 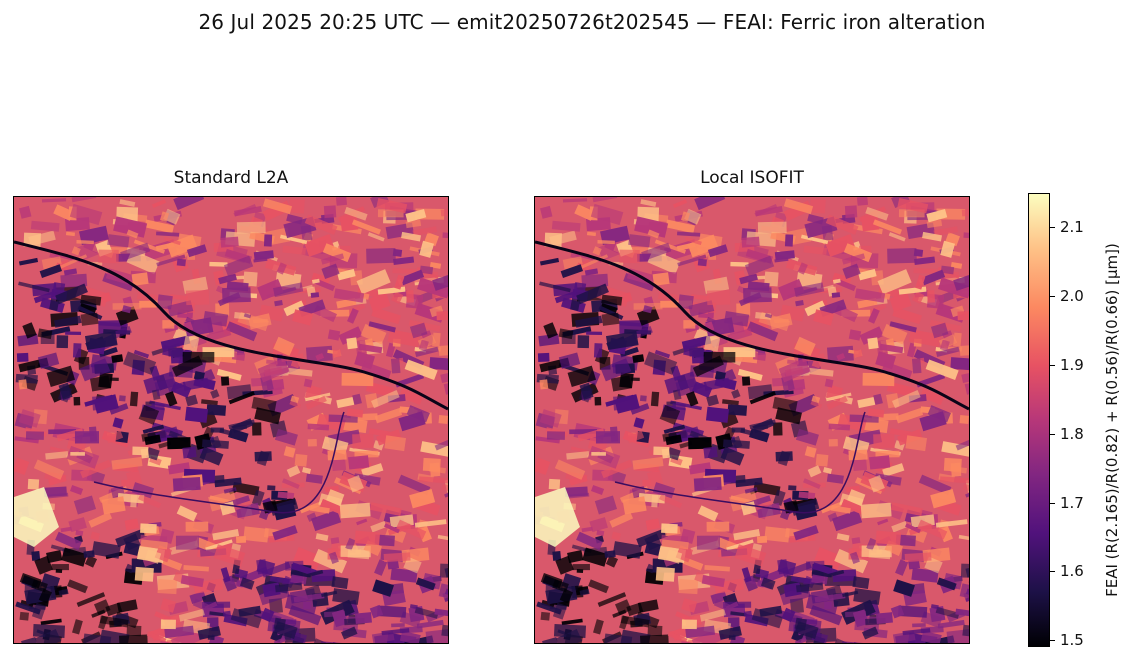 What do you see at coordinates (1072, 433) in the screenshot?
I see `colorbar-tick-label: 1.8` at bounding box center [1072, 433].